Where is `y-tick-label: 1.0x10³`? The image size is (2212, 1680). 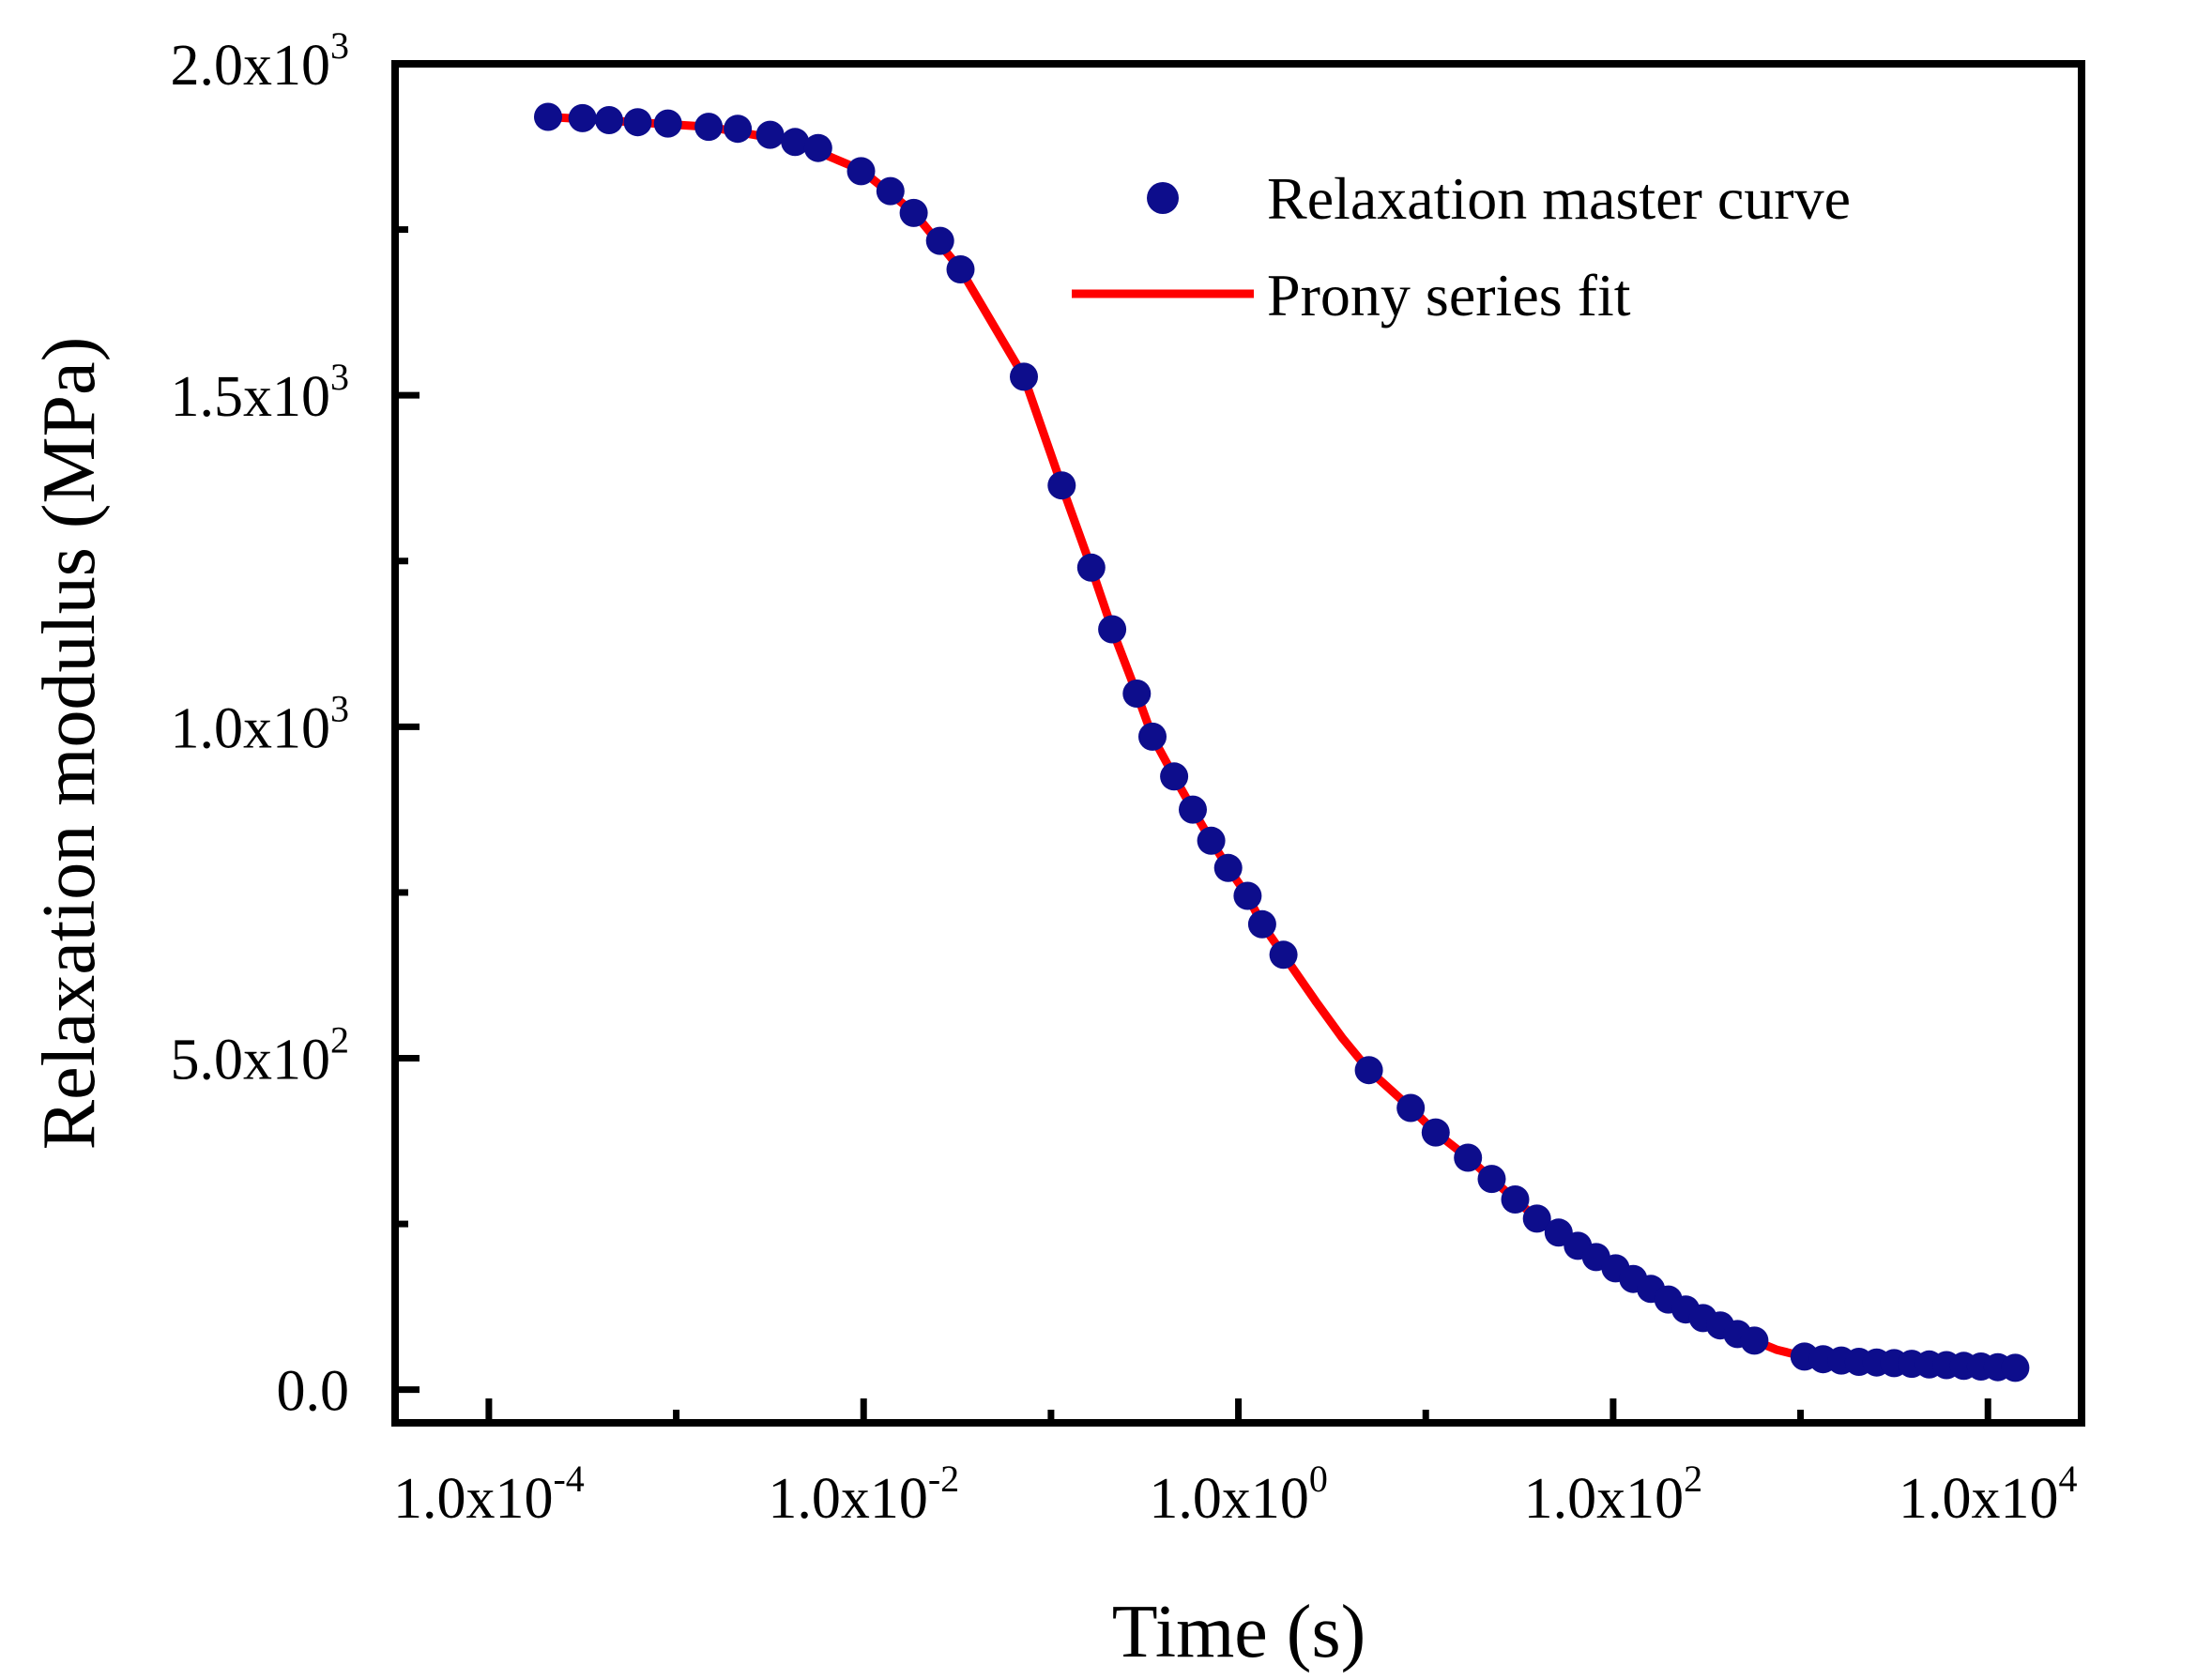 y-tick-label: 1.0x10³ is located at coordinates (260, 723).